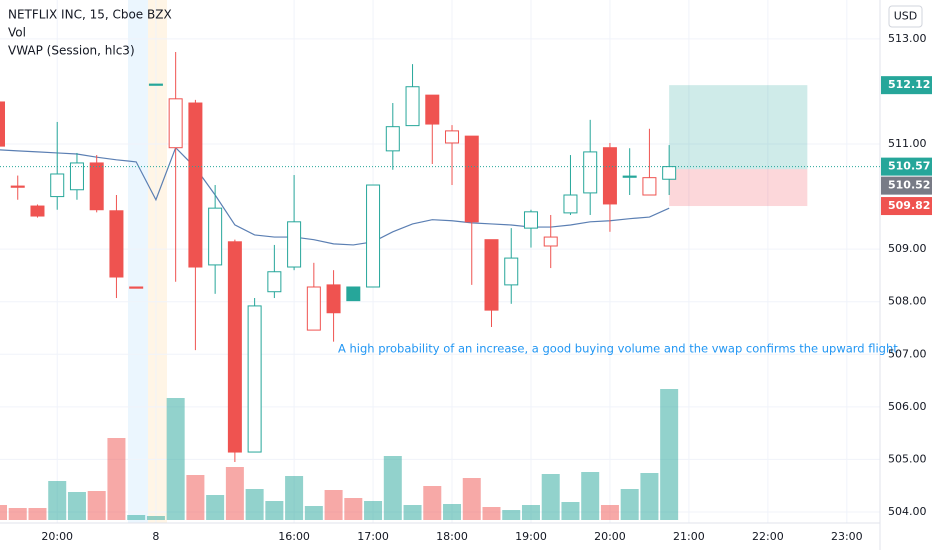  I want to click on currency-label: USD, so click(906, 16).